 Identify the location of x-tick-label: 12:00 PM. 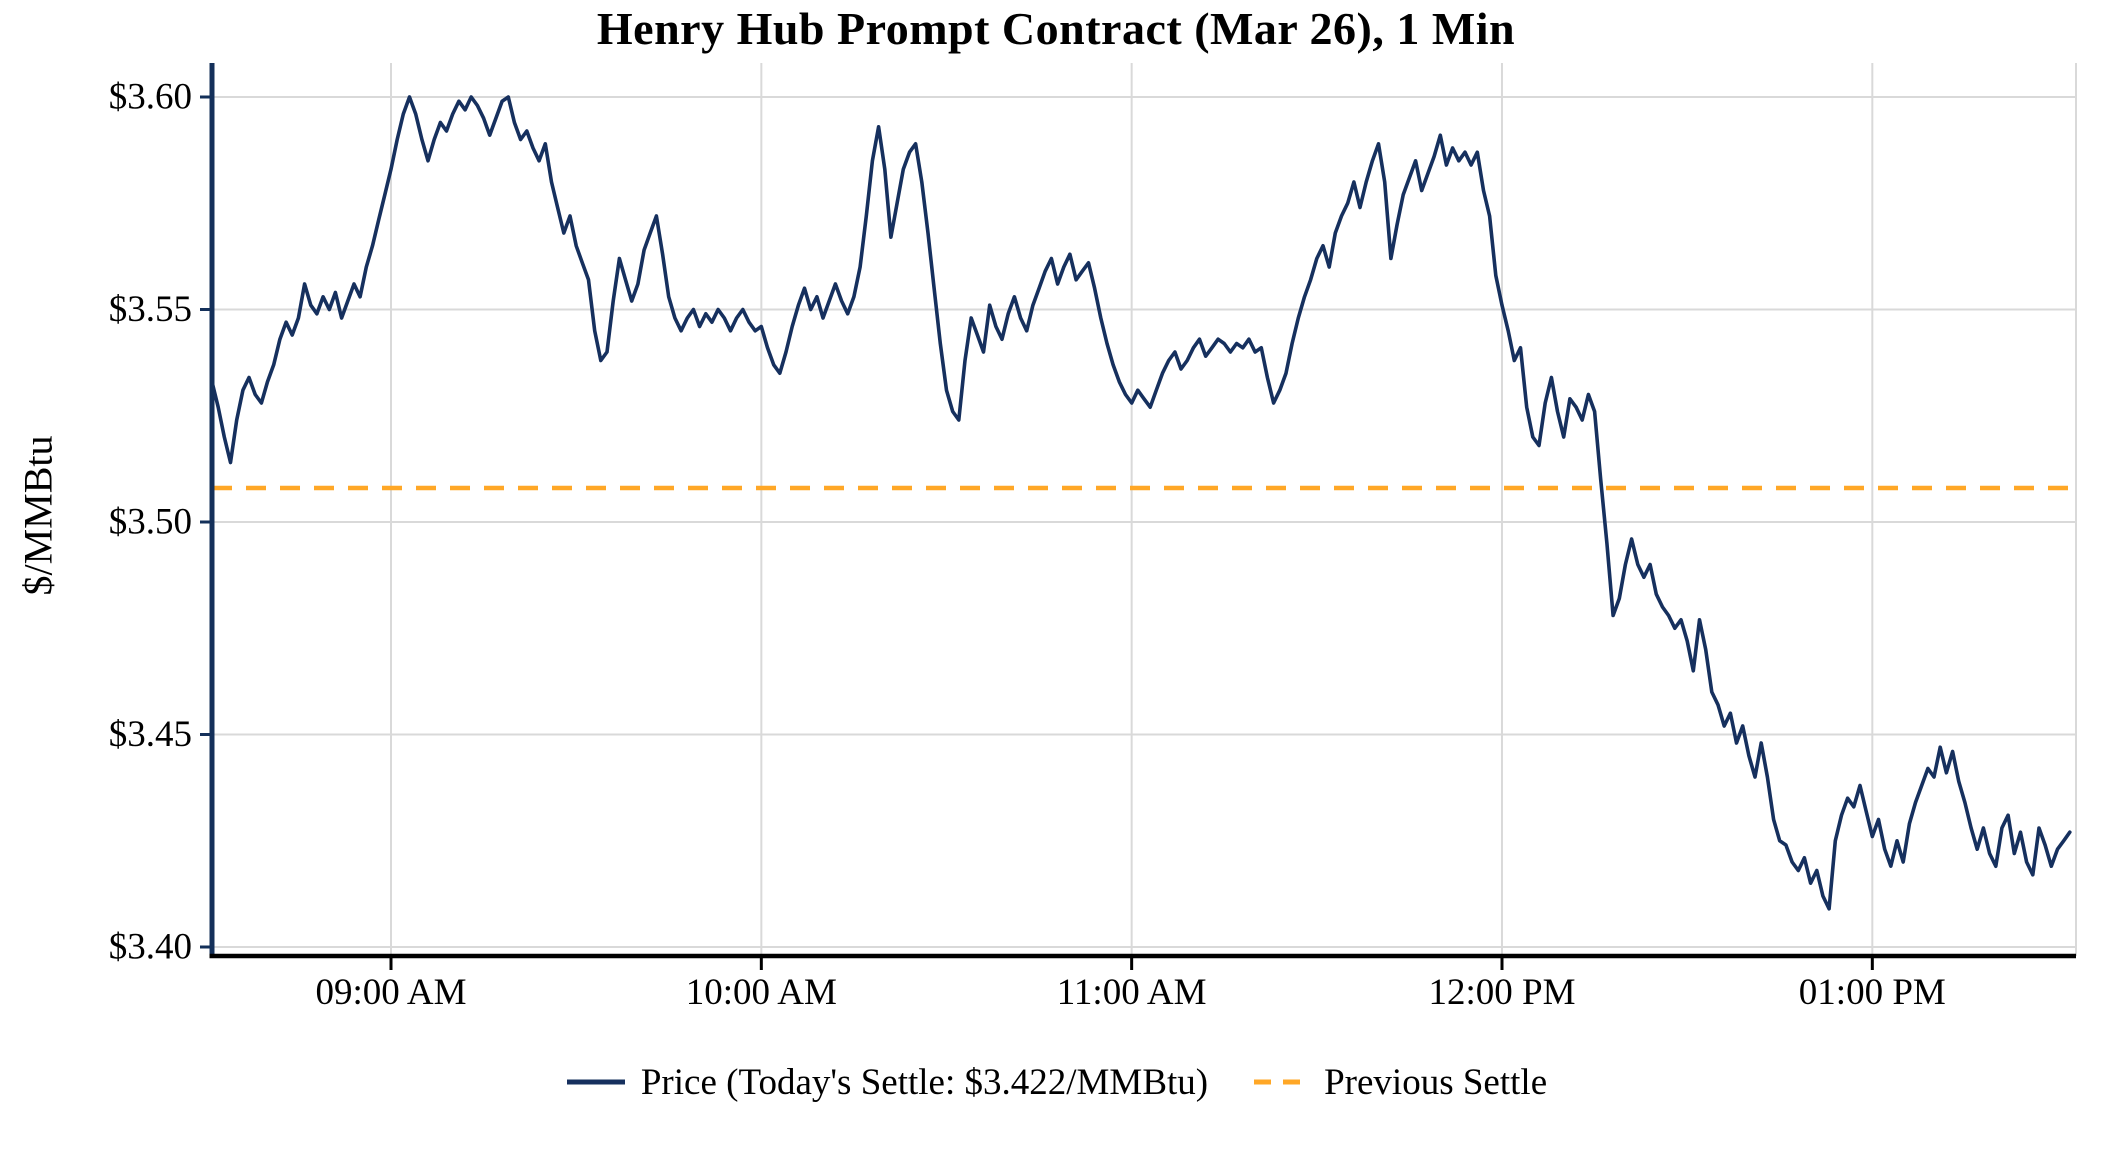
(1501, 992).